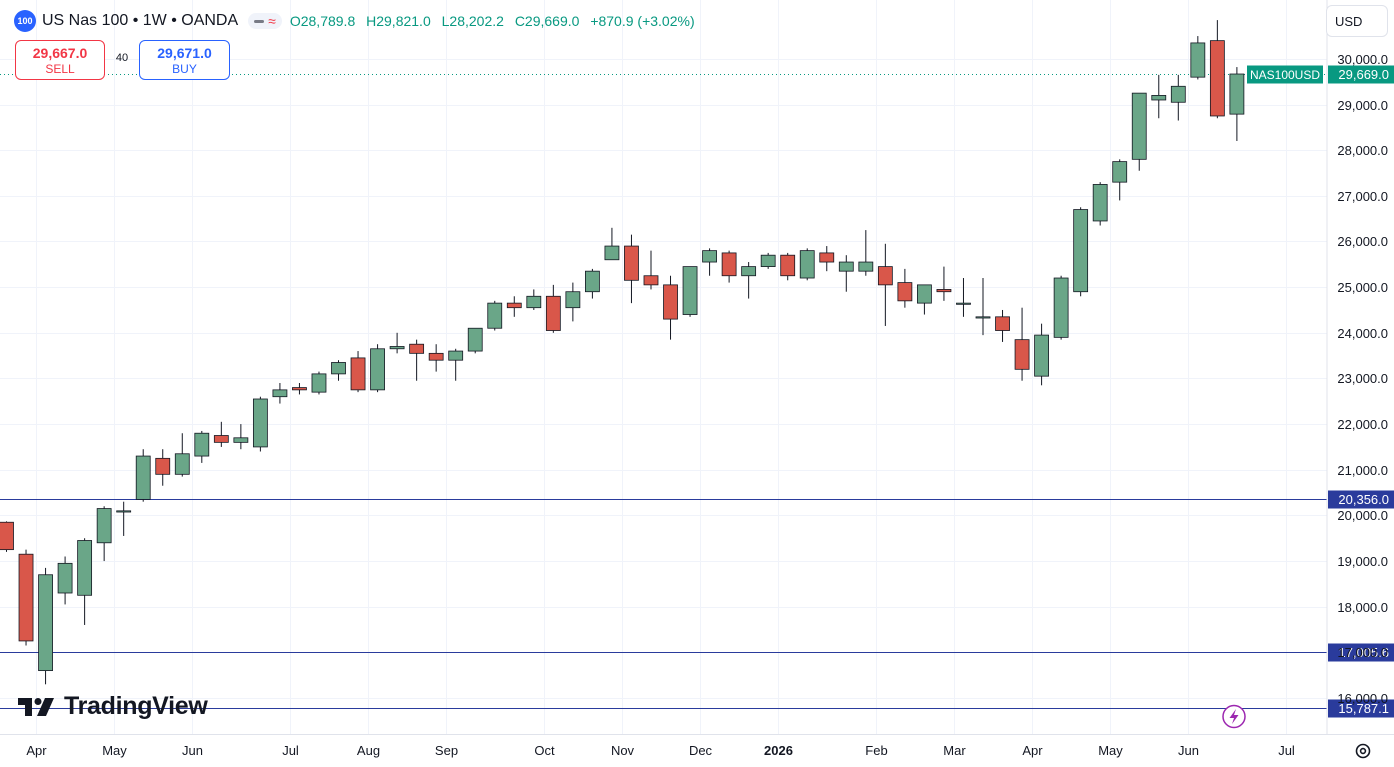 This screenshot has width=1394, height=767. I want to click on currency-selector: USD, so click(1357, 21).